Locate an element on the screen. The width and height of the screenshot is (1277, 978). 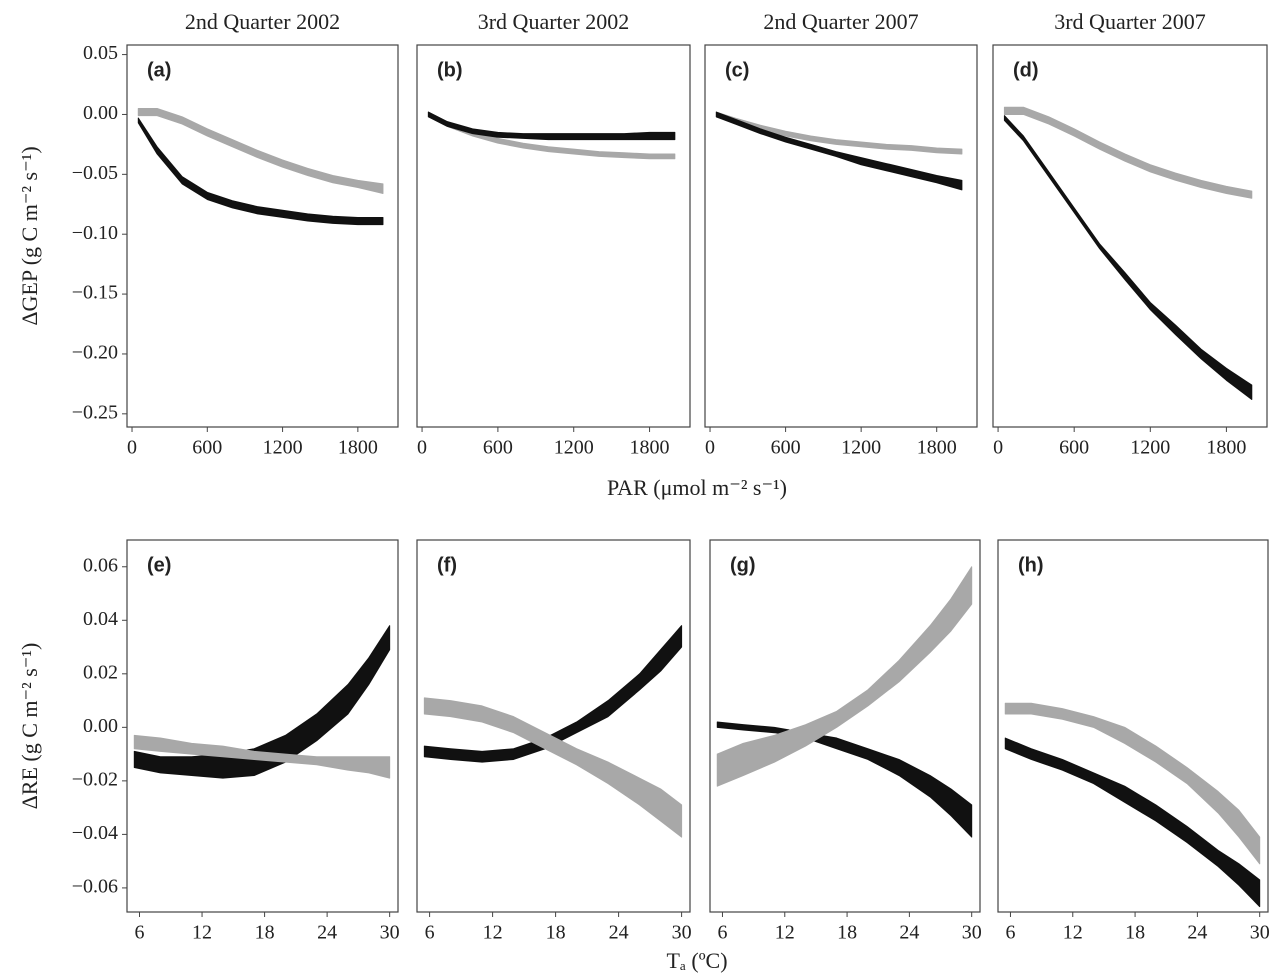
y-axis-label: ΔRE (g C m⁻² s⁻¹) is located at coordinates (29, 726).